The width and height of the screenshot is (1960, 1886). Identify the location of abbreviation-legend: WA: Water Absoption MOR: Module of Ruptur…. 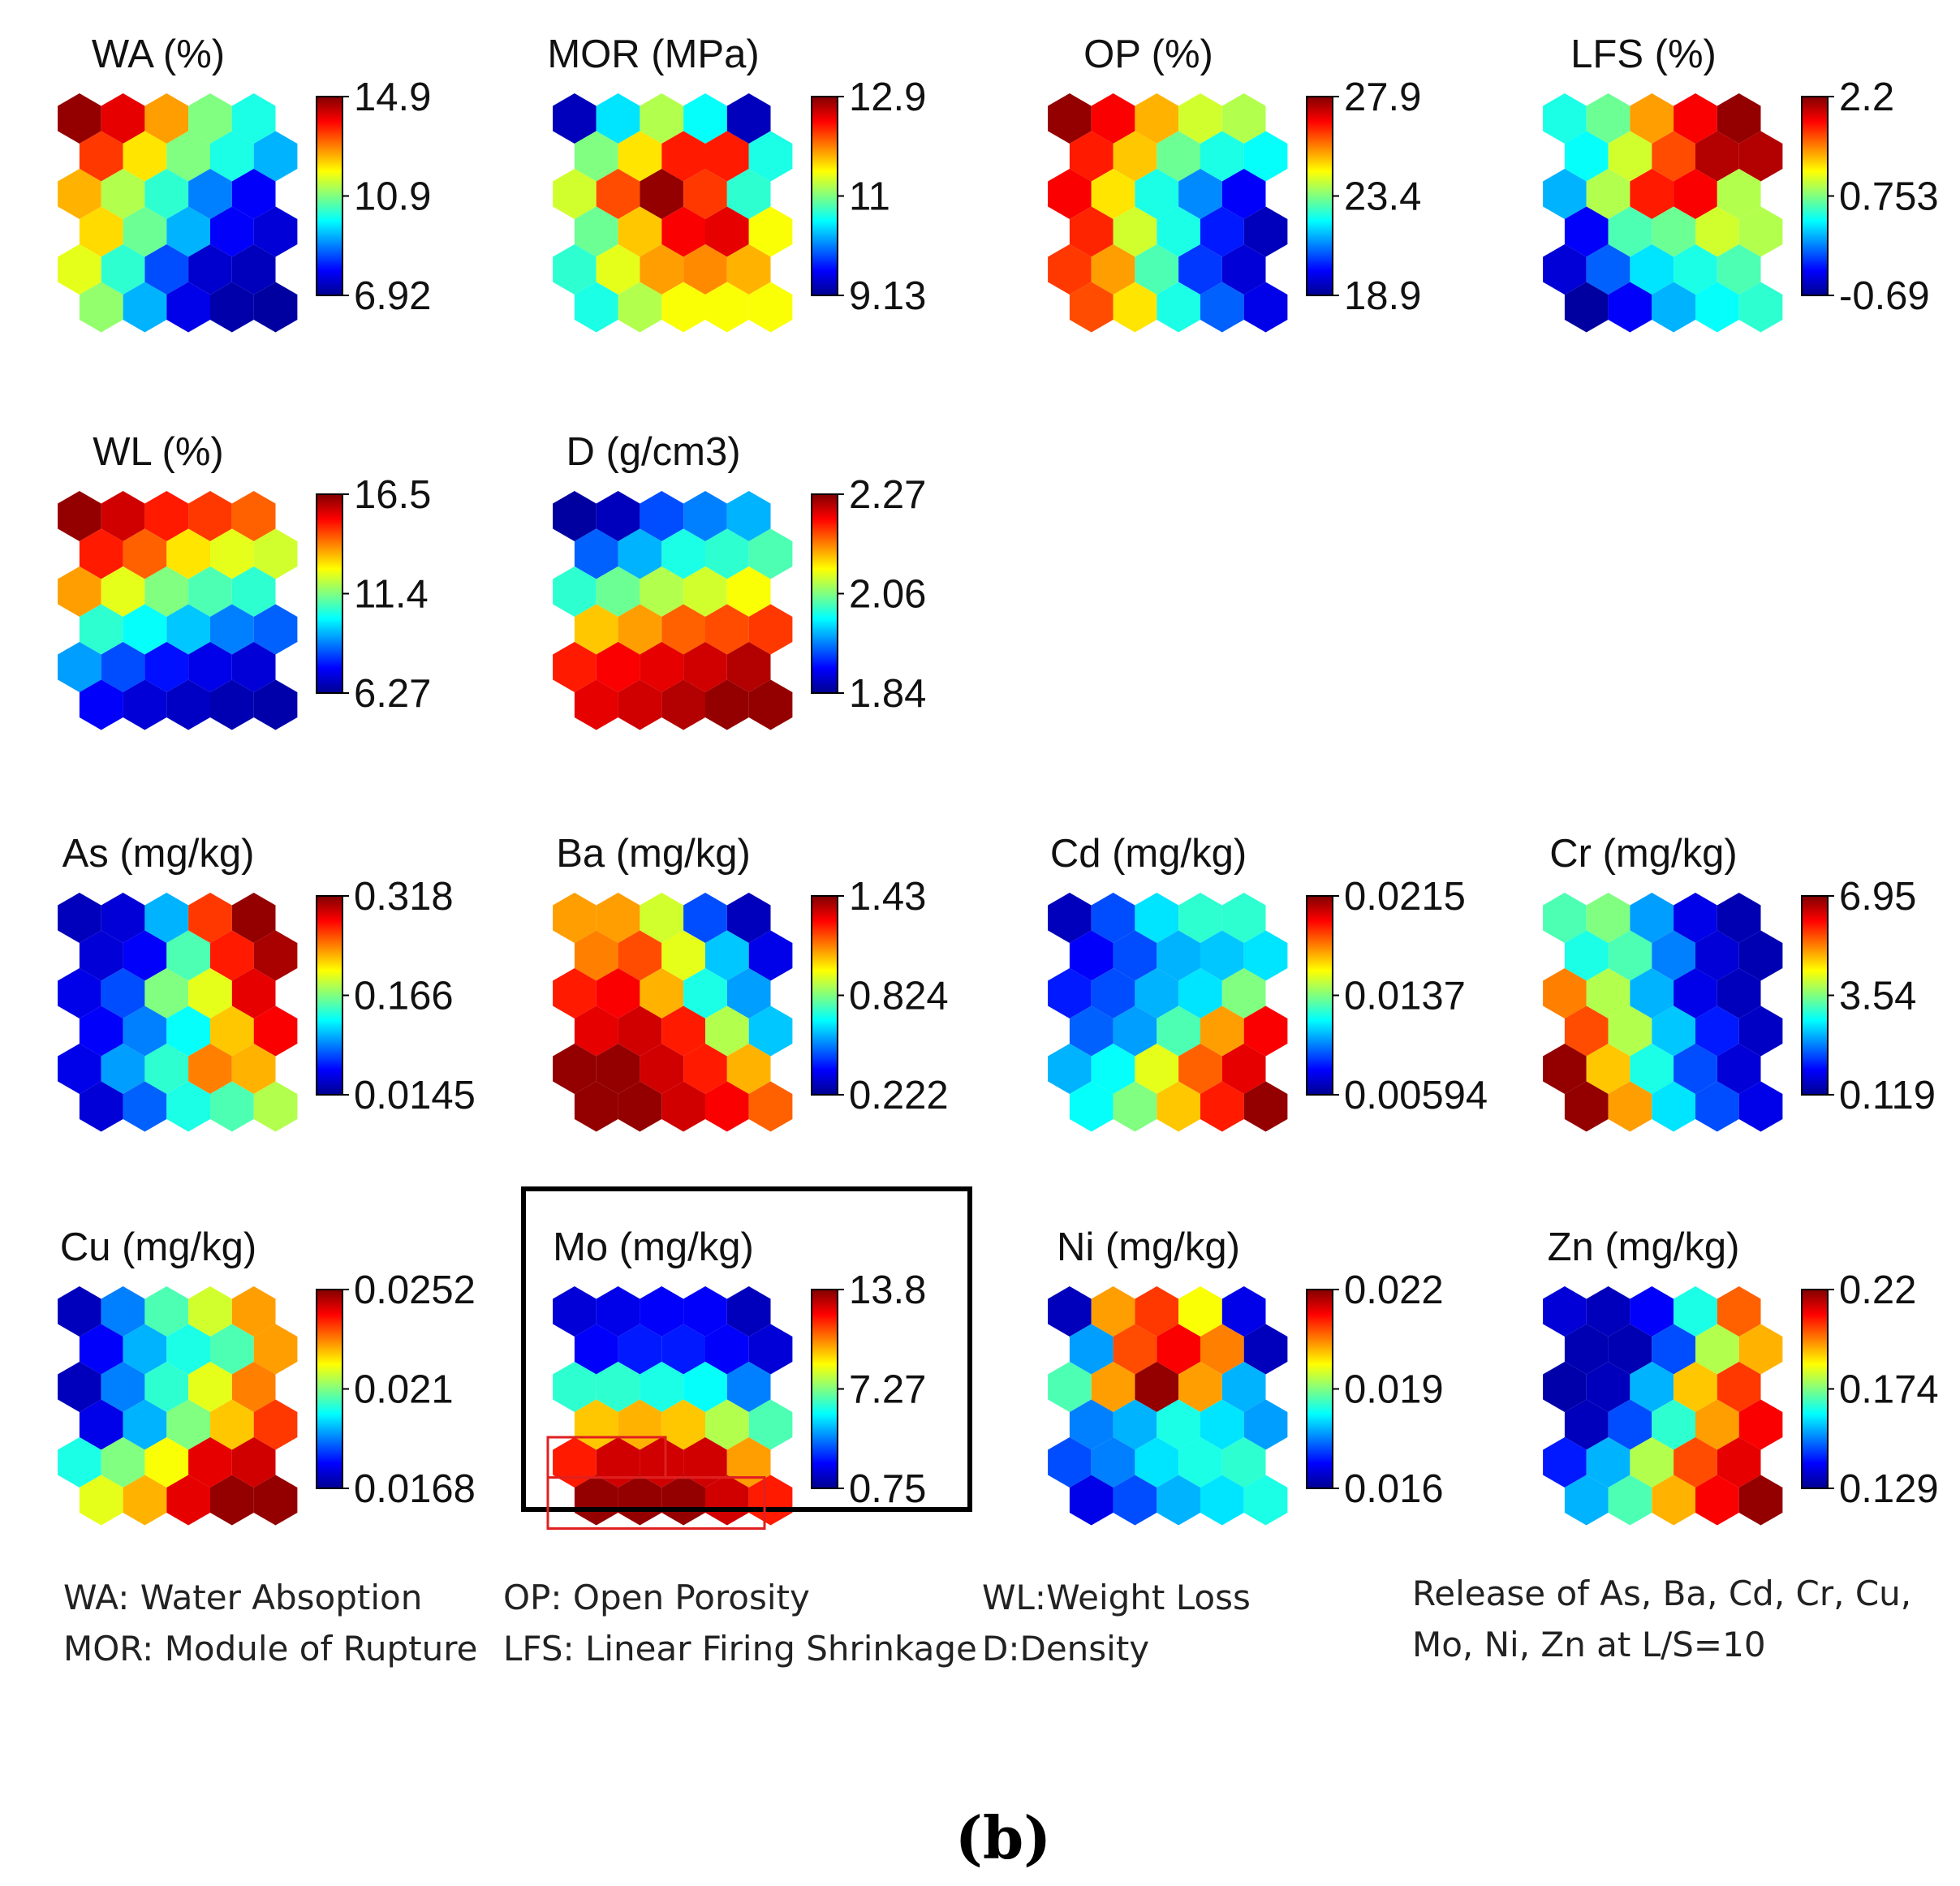
(987, 1621).